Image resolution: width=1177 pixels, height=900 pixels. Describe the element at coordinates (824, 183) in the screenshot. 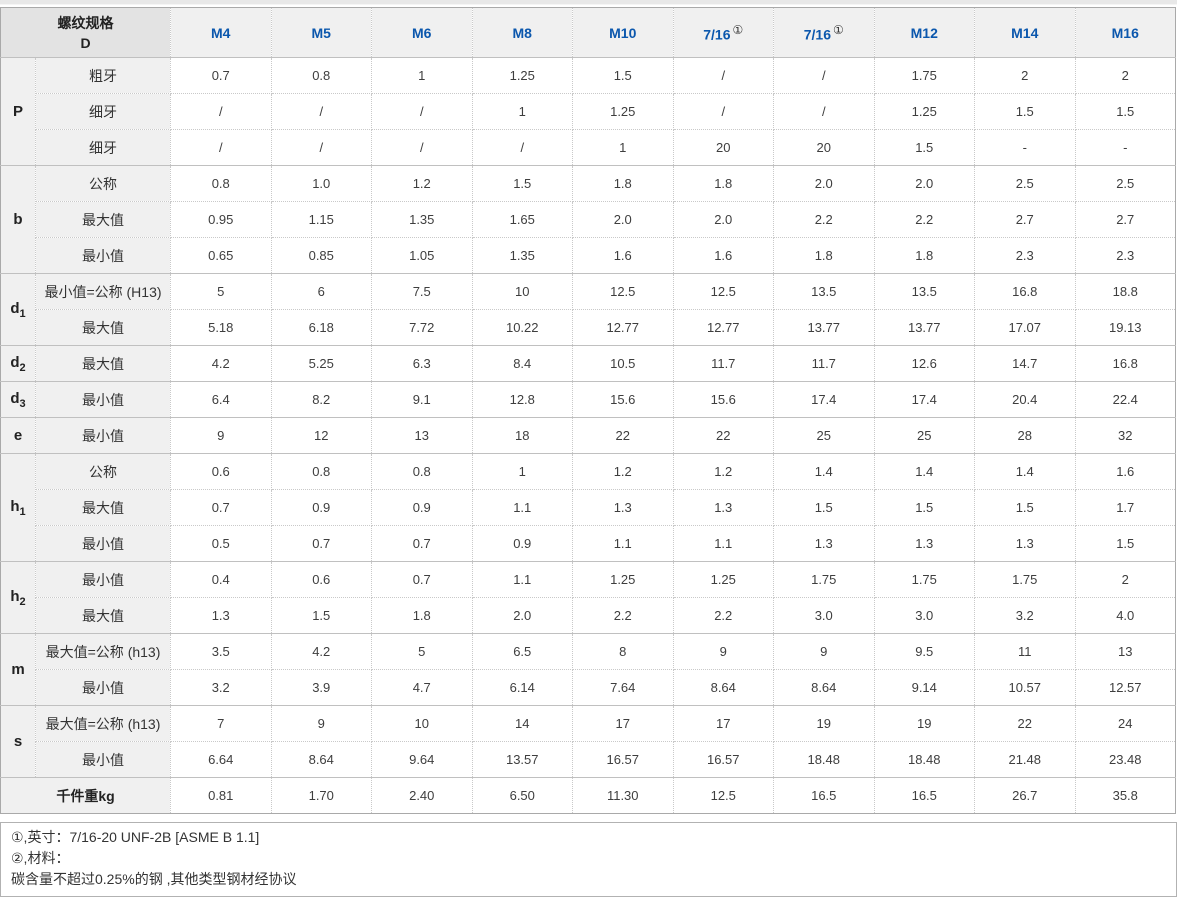

I see `spec-cell: 2.0` at that location.